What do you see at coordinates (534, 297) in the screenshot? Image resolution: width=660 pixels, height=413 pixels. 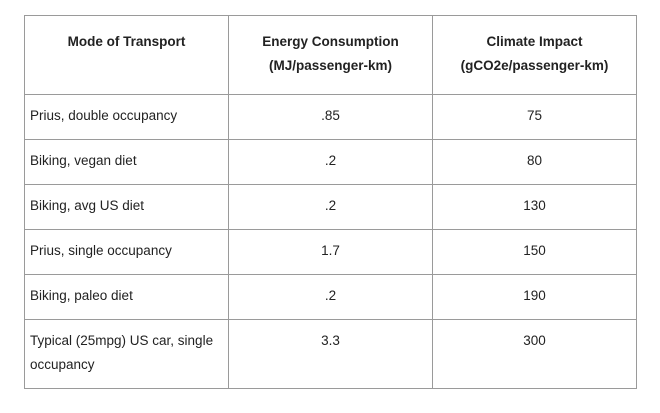 I see `cell-climate: 190` at bounding box center [534, 297].